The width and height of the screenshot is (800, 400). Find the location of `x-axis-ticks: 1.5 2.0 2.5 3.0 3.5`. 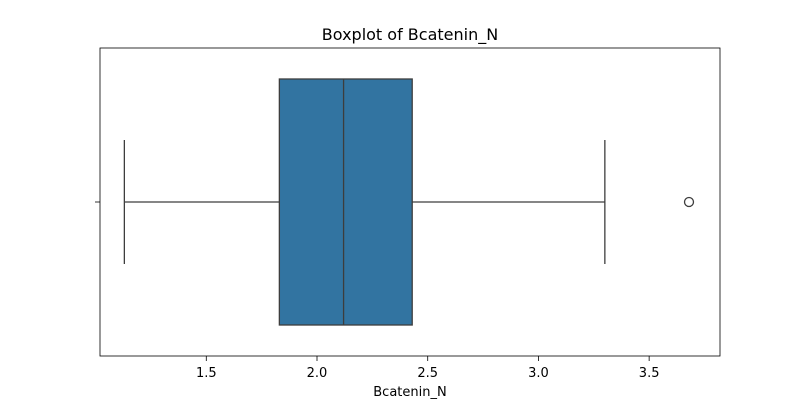

x-axis-ticks: 1.5 2.0 2.5 3.0 3.5 is located at coordinates (428, 368).